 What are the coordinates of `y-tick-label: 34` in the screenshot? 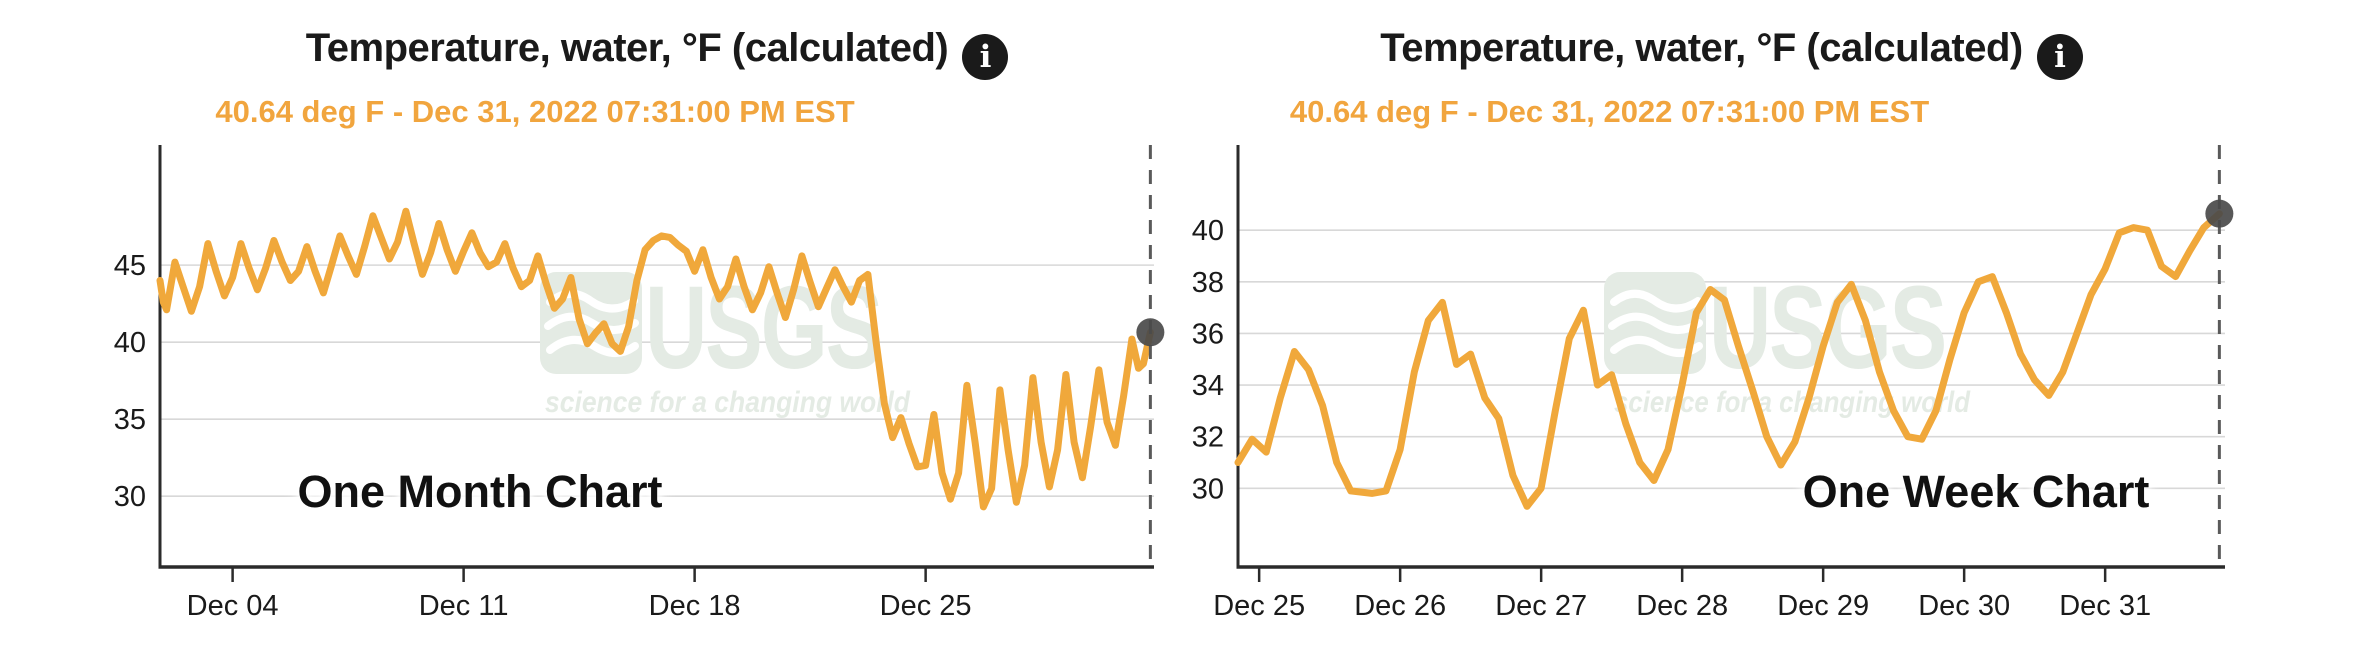 It's located at (1208, 386).